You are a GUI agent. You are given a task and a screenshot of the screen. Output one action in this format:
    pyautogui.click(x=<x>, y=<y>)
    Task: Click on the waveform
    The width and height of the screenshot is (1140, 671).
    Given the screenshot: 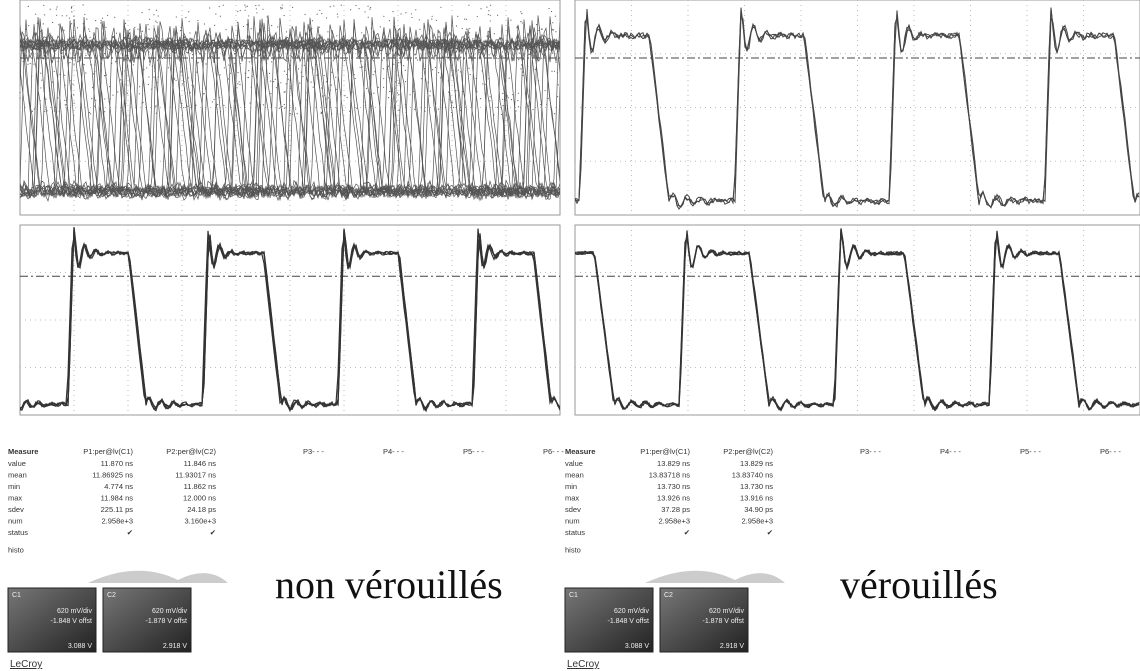 What is the action you would take?
    pyautogui.click(x=290, y=111)
    